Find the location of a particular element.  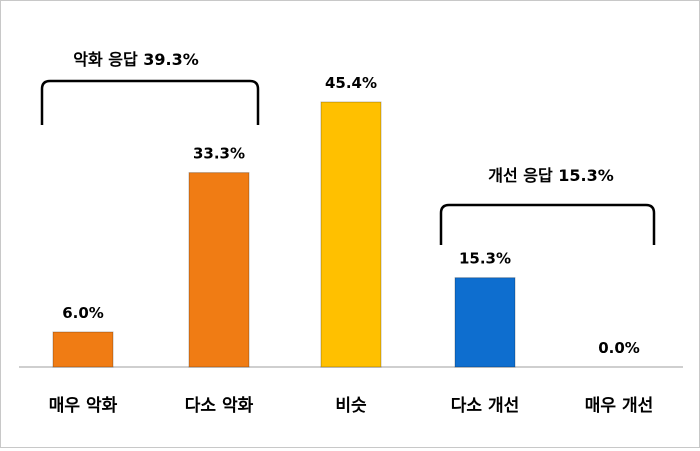

value-label-4: 15.3% is located at coordinates (485, 259).